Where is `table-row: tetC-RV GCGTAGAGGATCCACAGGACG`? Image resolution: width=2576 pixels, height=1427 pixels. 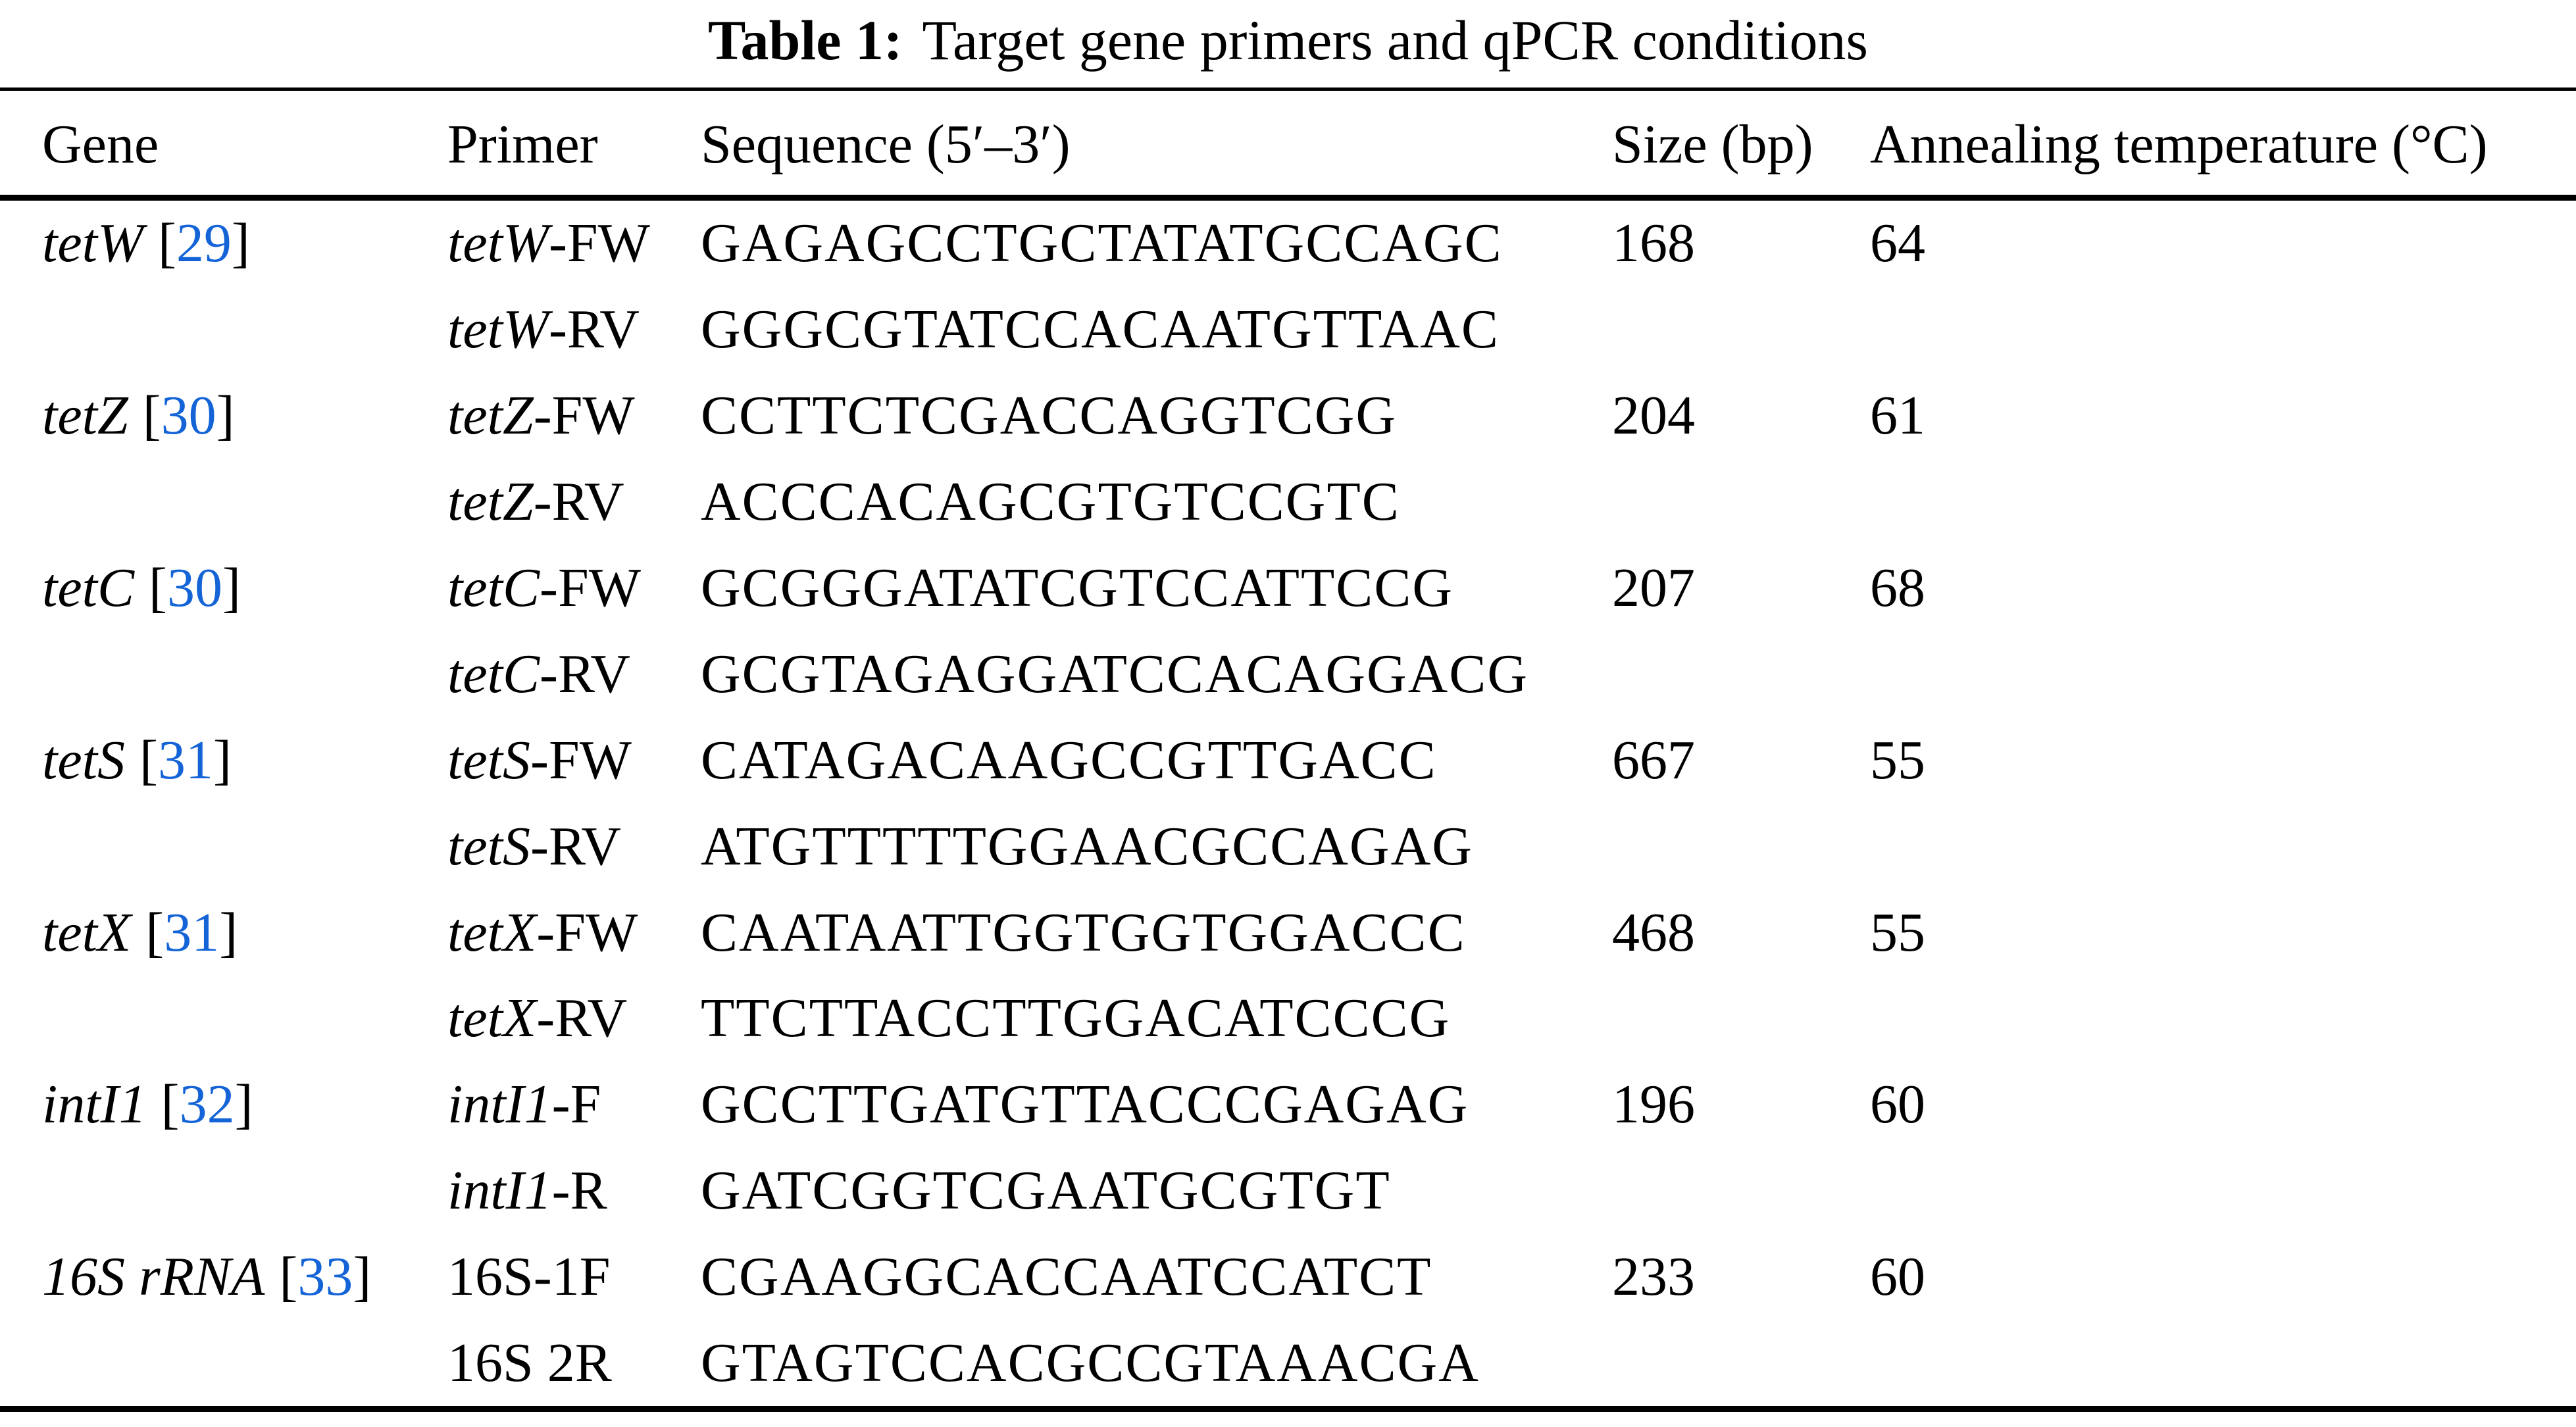
table-row: tetC-RV GCGTAGAGGATCCACAGGACG is located at coordinates (1288, 674).